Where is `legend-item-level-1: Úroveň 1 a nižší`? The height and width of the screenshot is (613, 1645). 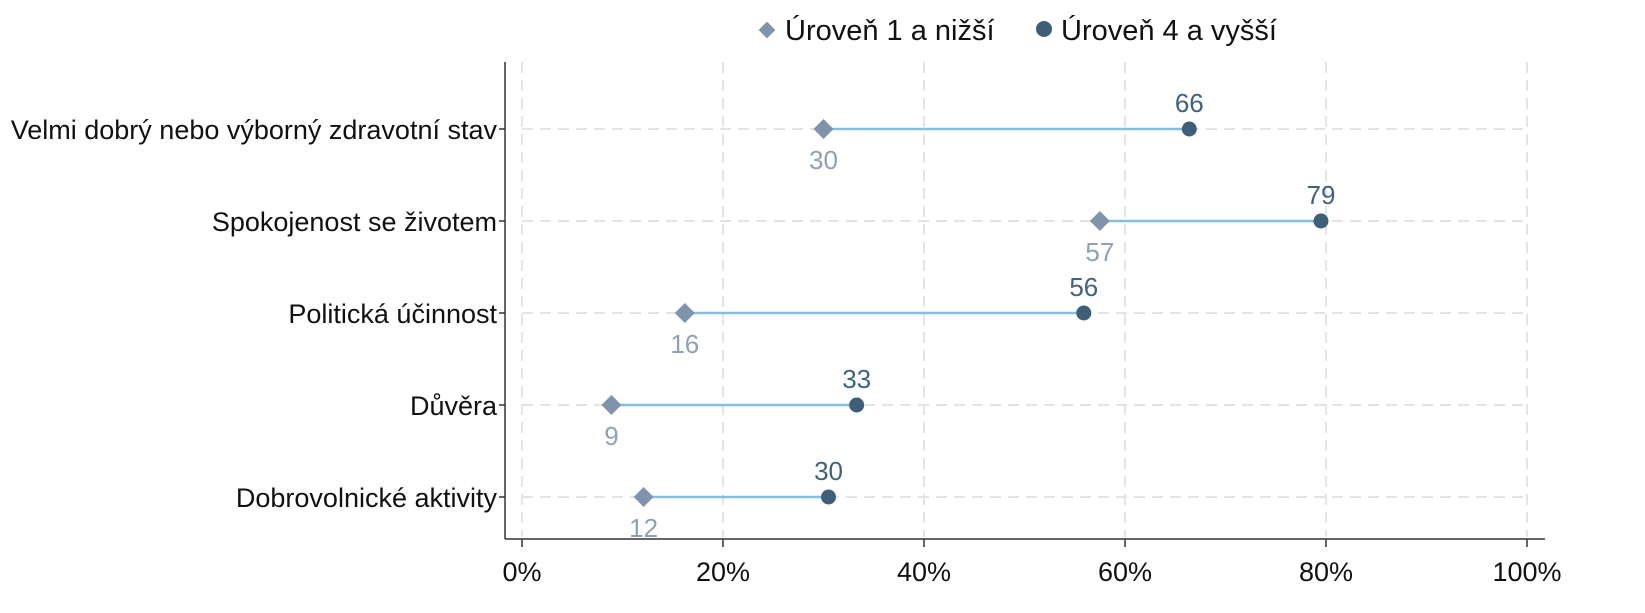
legend-item-level-1: Úroveň 1 a nižší is located at coordinates (876, 30).